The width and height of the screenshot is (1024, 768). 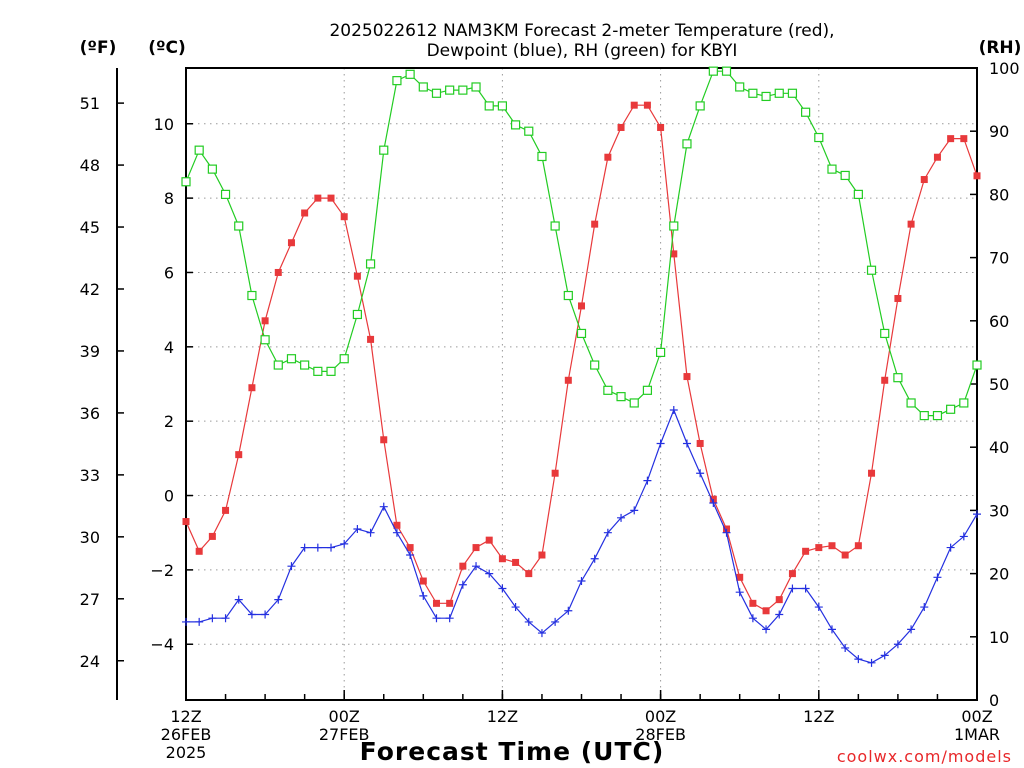 What do you see at coordinates (999, 637) in the screenshot?
I see `rh-tick-label: 10` at bounding box center [999, 637].